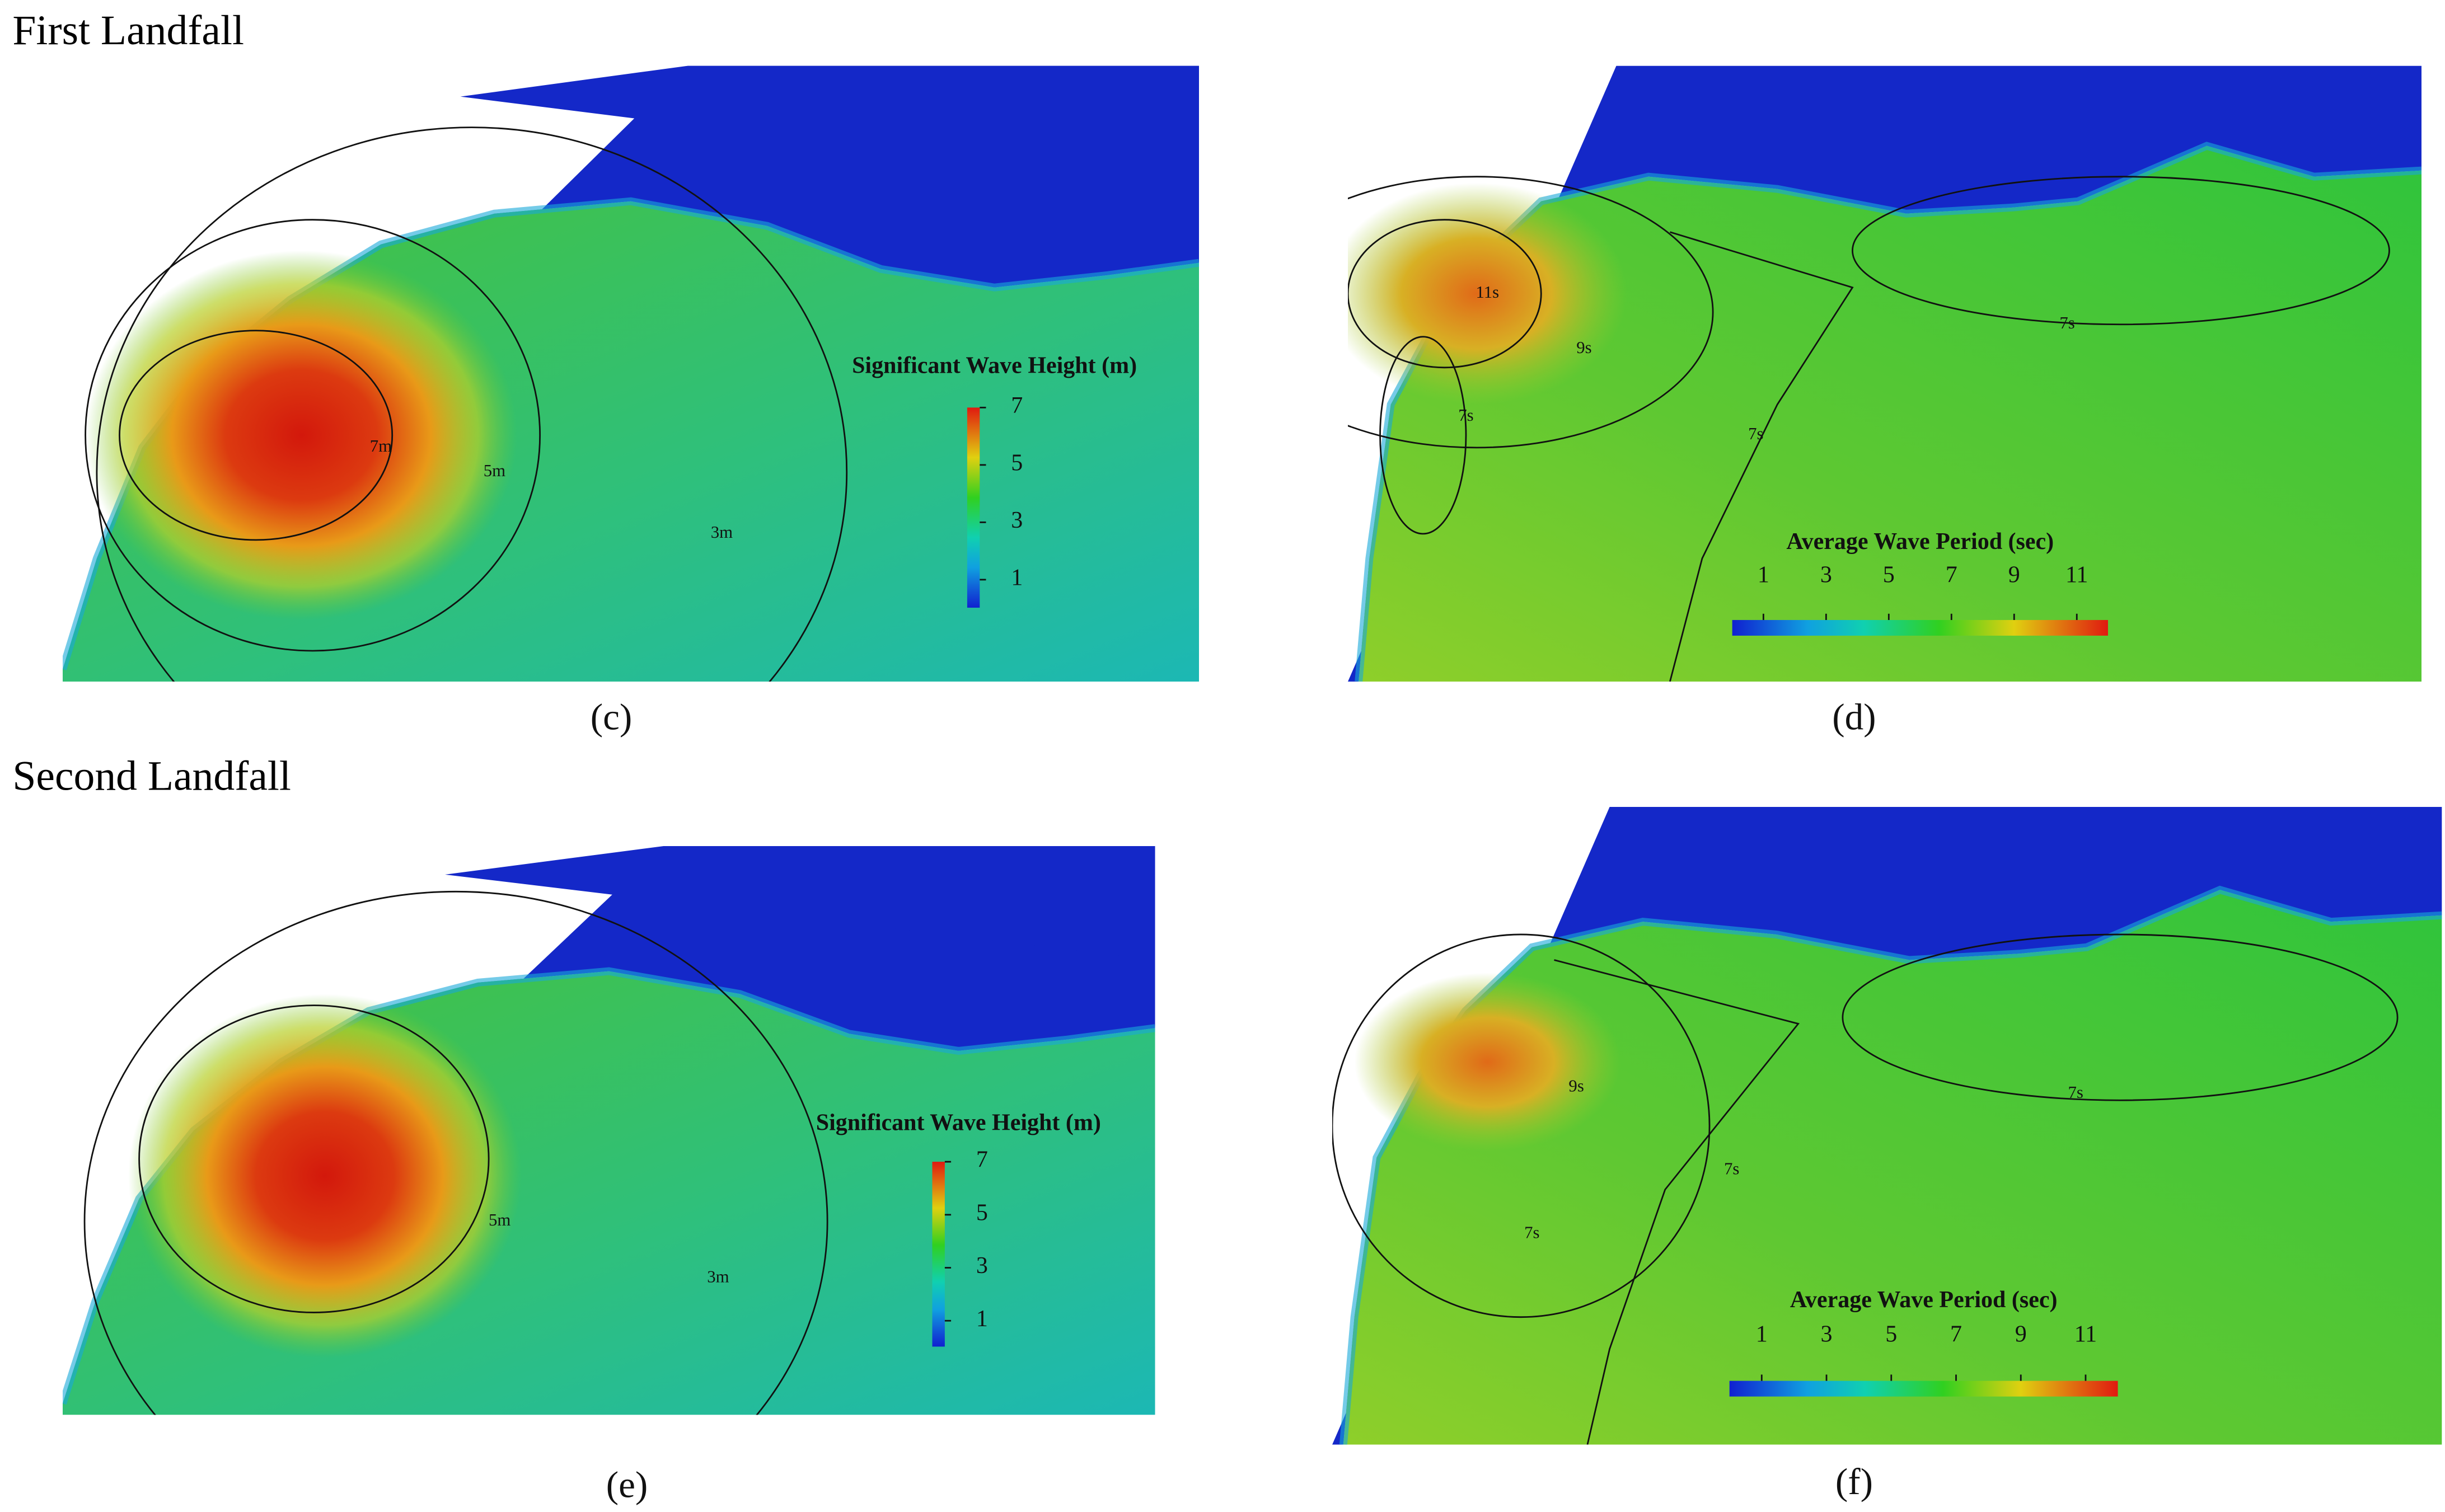 This screenshot has width=2445, height=1512. I want to click on panel-label: (d), so click(1854, 717).